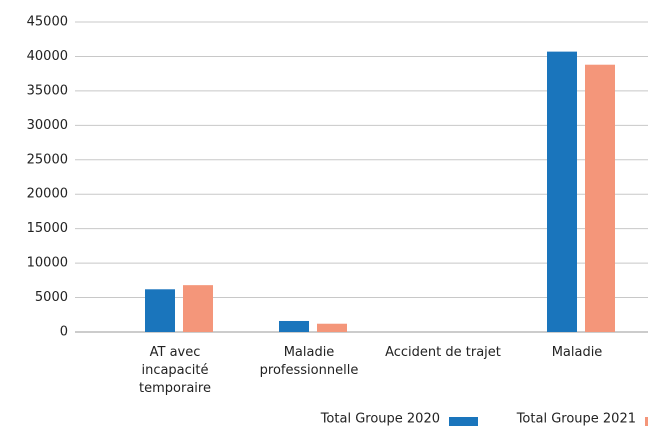 Image resolution: width=648 pixels, height=427 pixels. What do you see at coordinates (380, 419) in the screenshot?
I see `legend-label: Total Groupe 2020` at bounding box center [380, 419].